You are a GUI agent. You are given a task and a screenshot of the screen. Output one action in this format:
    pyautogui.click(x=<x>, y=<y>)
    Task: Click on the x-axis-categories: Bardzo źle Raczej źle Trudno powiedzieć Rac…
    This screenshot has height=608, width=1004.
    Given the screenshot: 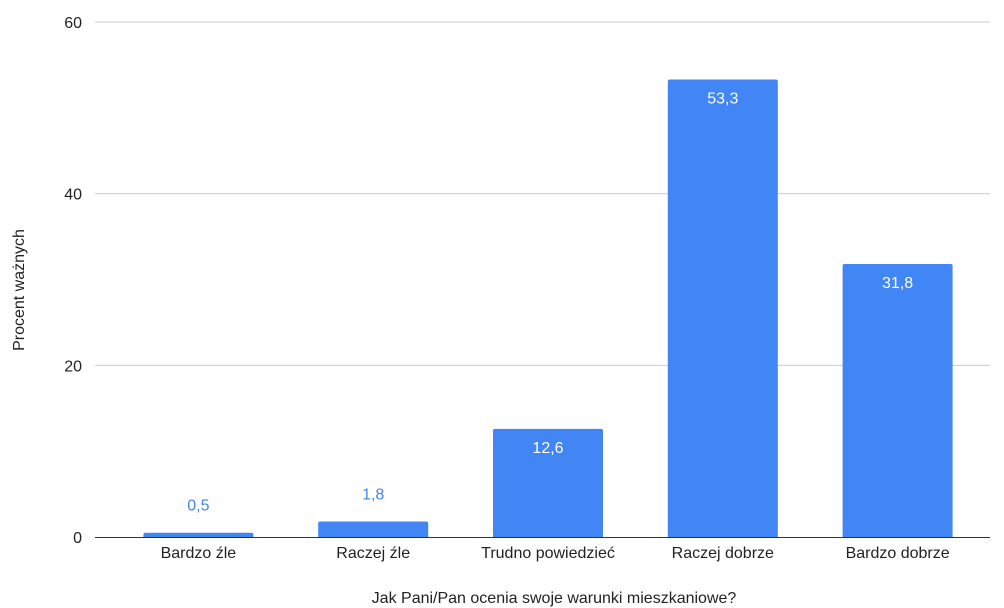 What is the action you would take?
    pyautogui.click(x=555, y=553)
    